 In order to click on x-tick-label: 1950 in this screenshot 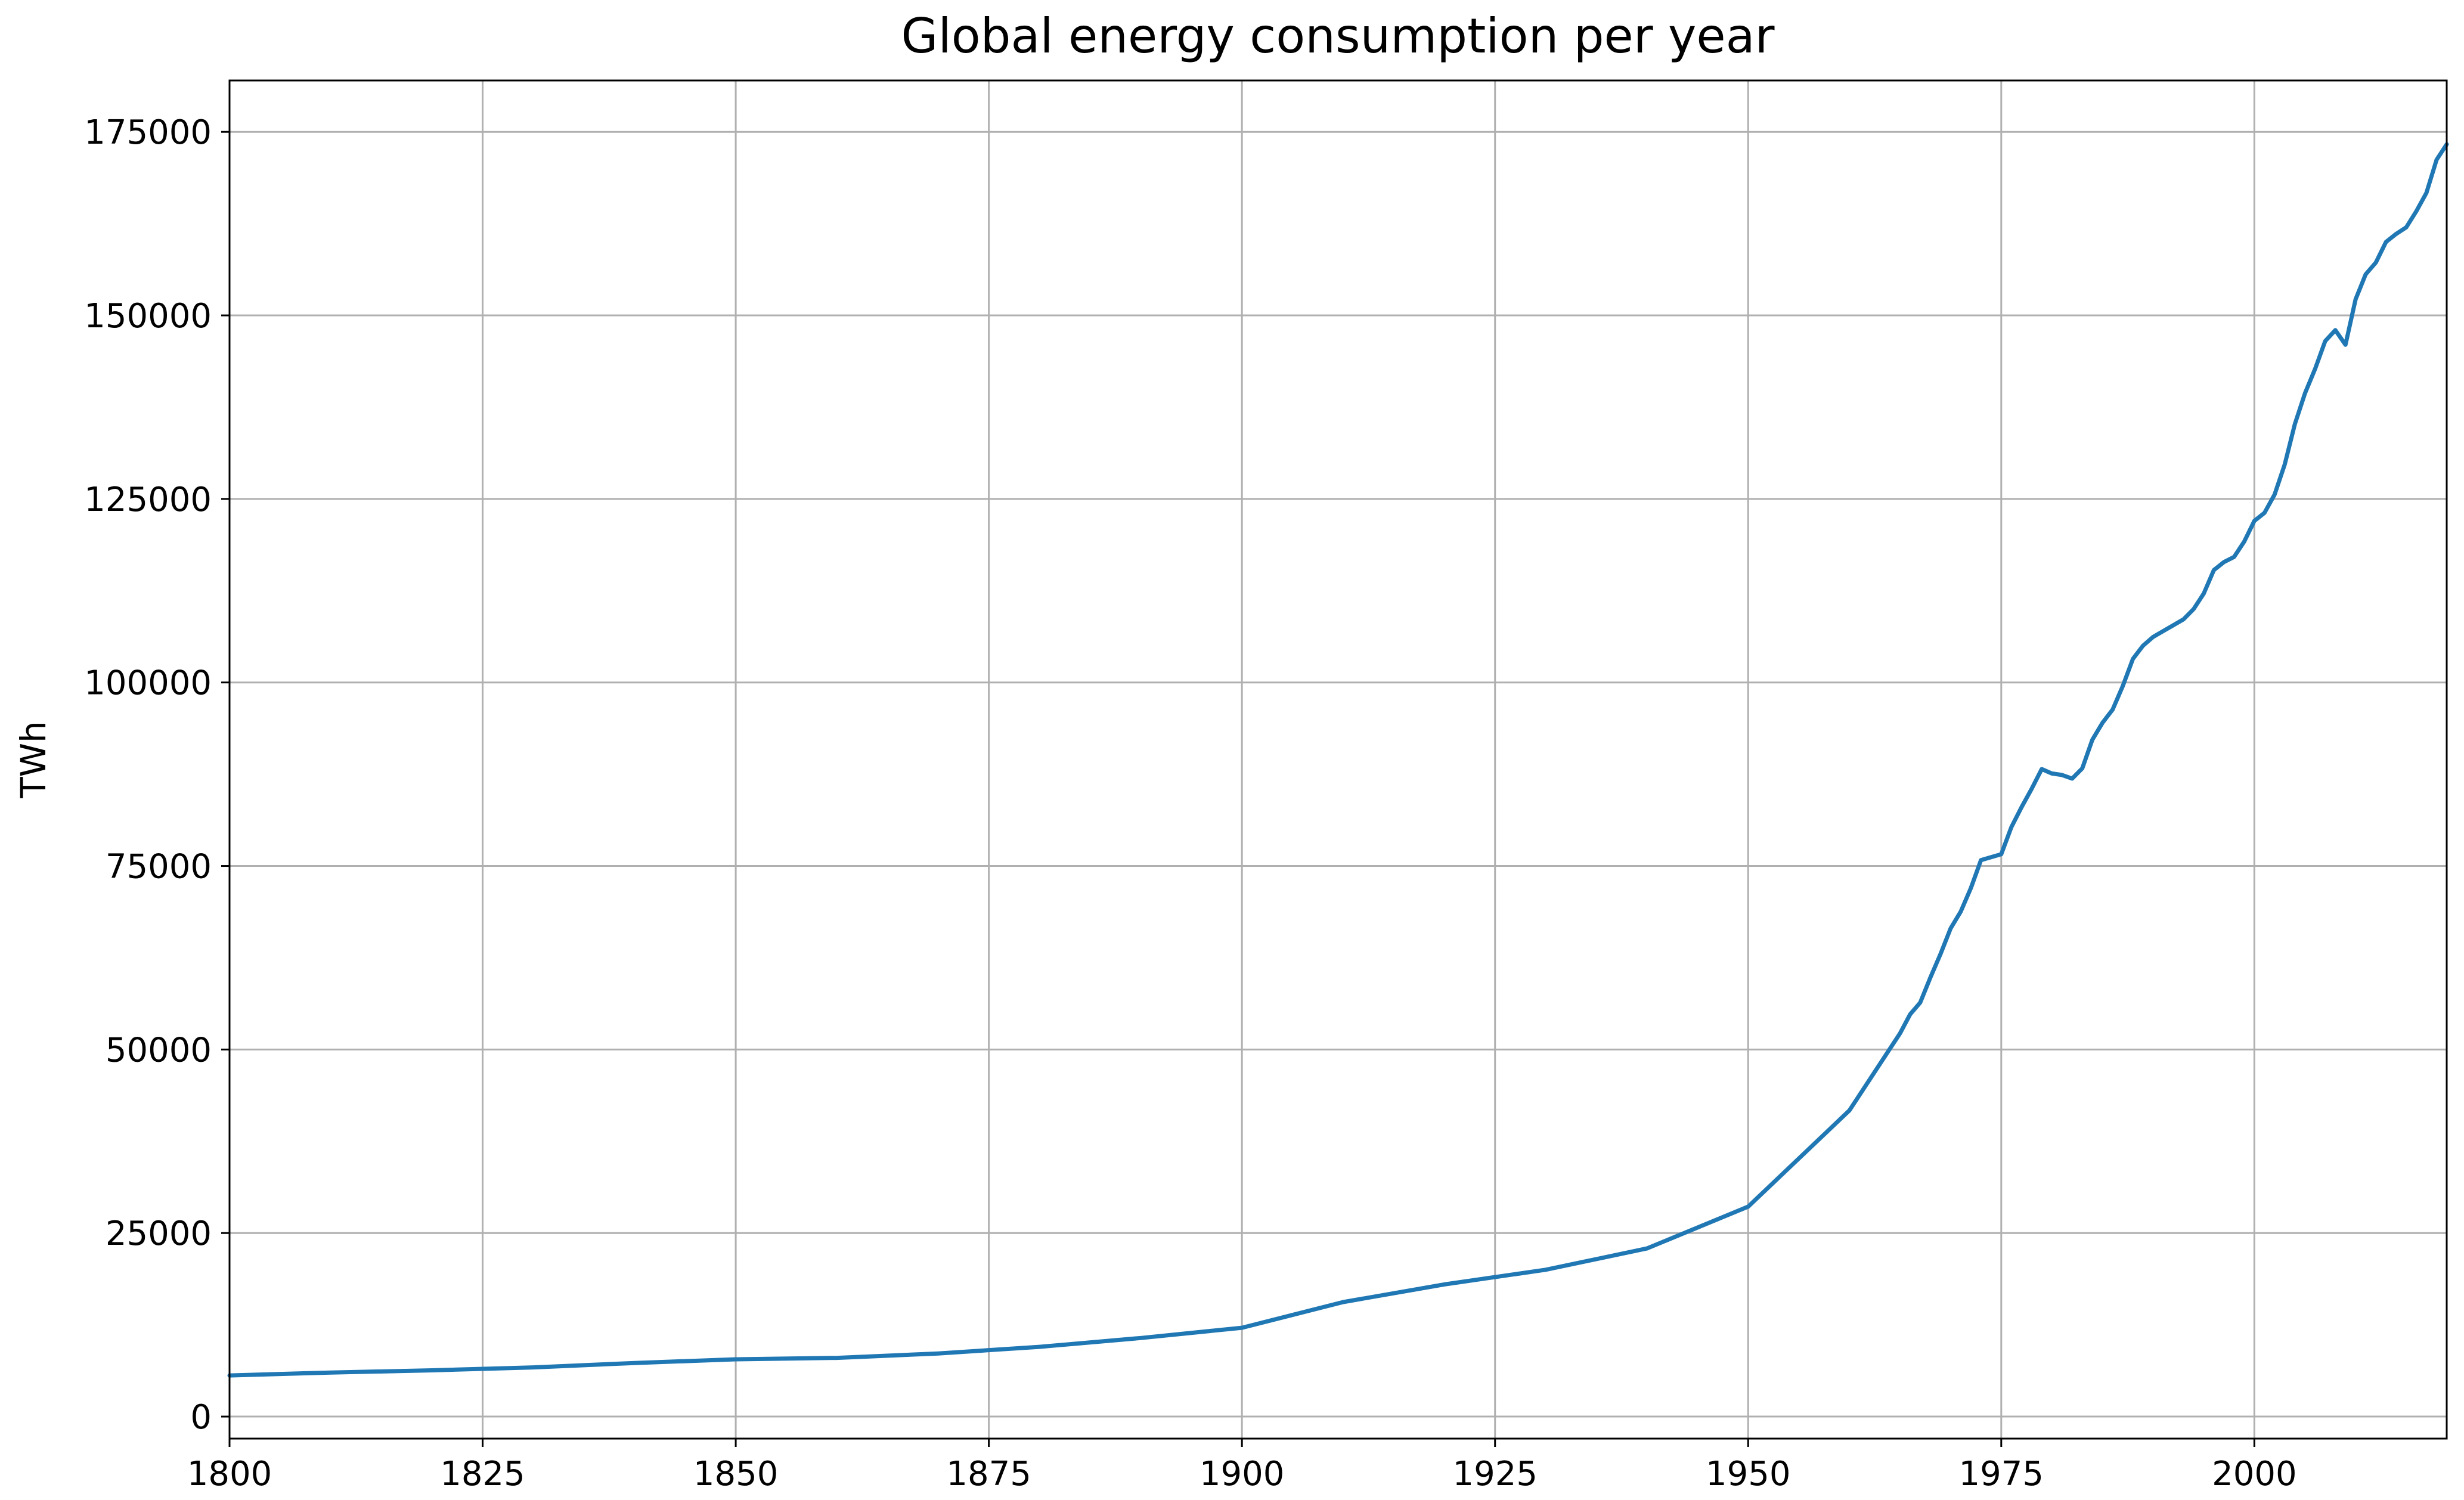, I will do `click(1748, 1474)`.